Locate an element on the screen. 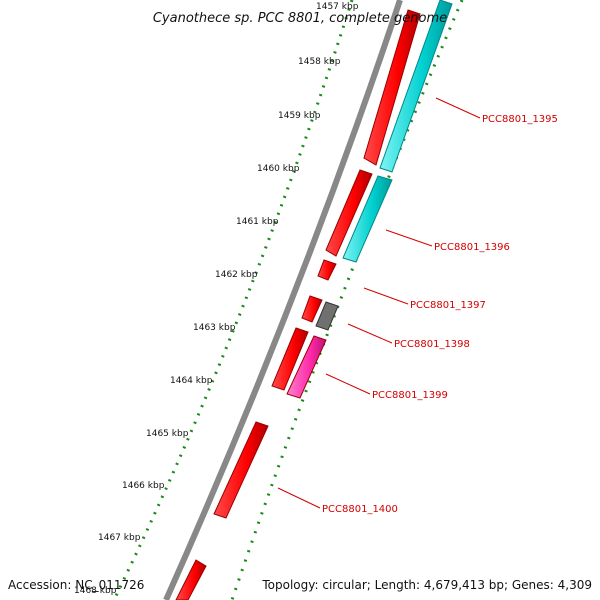  gene-label: PCC8801_1395 is located at coordinates (520, 119).